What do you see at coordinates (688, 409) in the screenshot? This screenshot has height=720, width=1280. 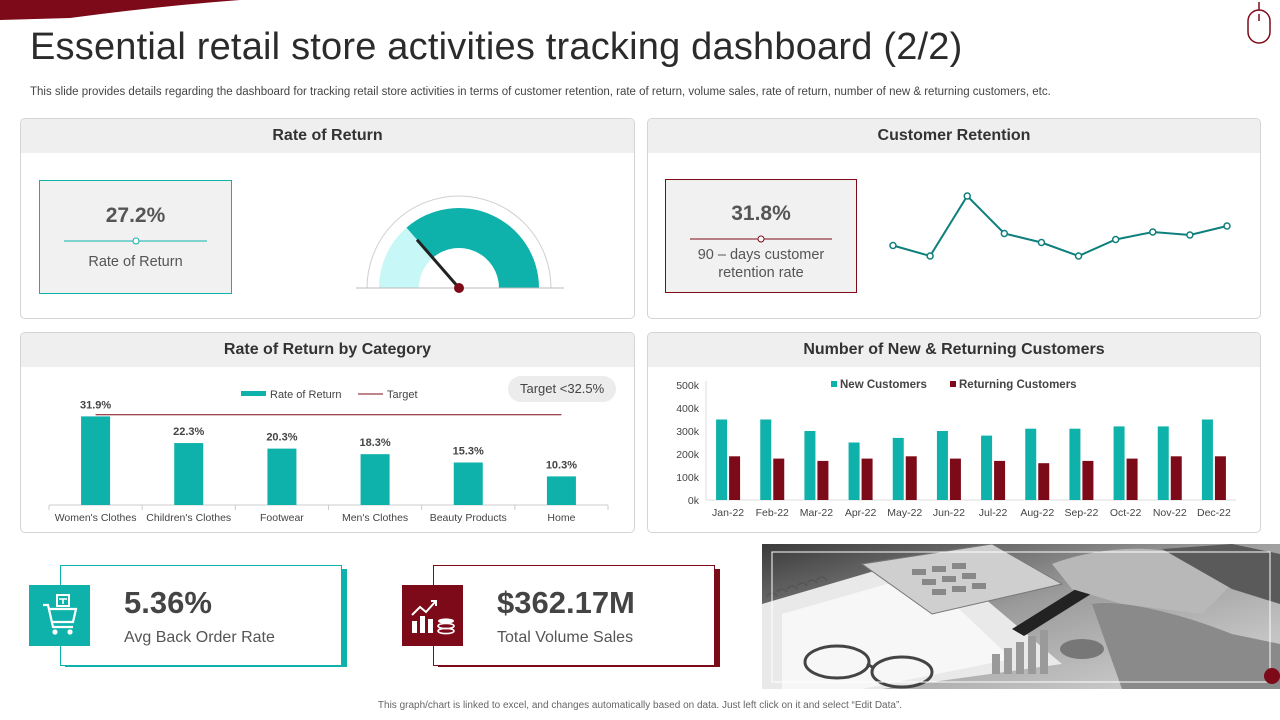 I see `customers-y-tick-label: 400k` at bounding box center [688, 409].